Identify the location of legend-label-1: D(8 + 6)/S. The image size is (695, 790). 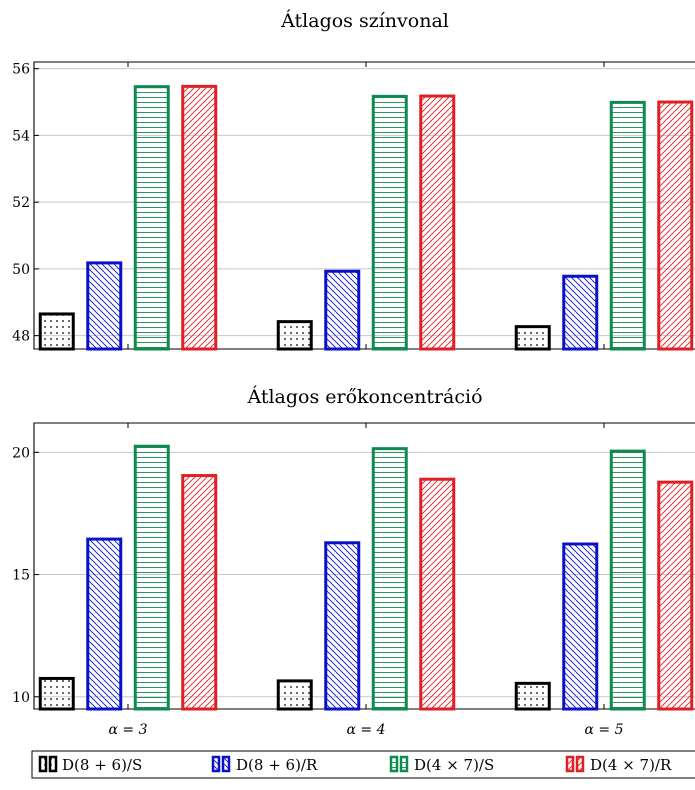
(102, 765).